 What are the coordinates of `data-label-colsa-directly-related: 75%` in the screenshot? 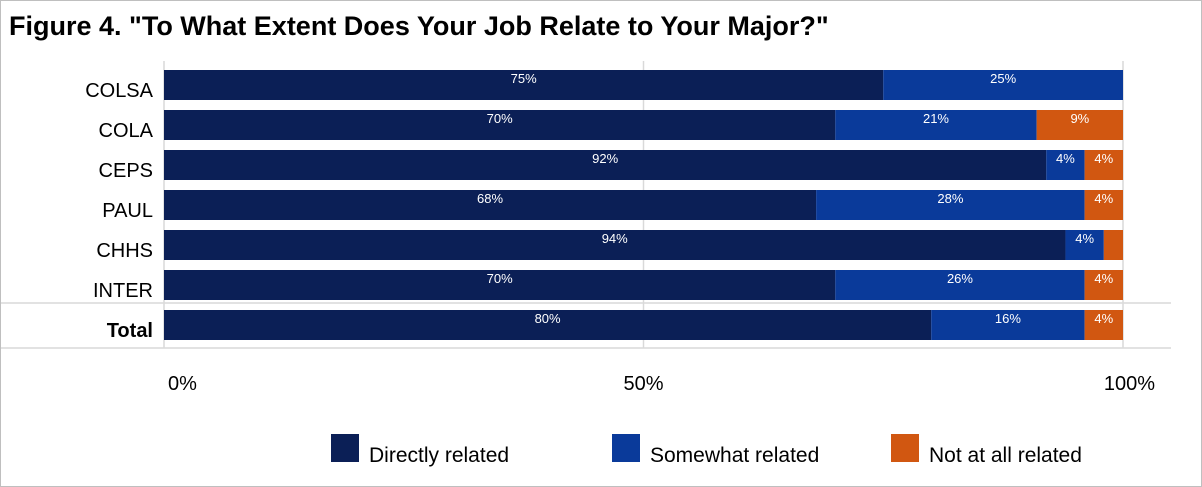 It's located at (524, 78).